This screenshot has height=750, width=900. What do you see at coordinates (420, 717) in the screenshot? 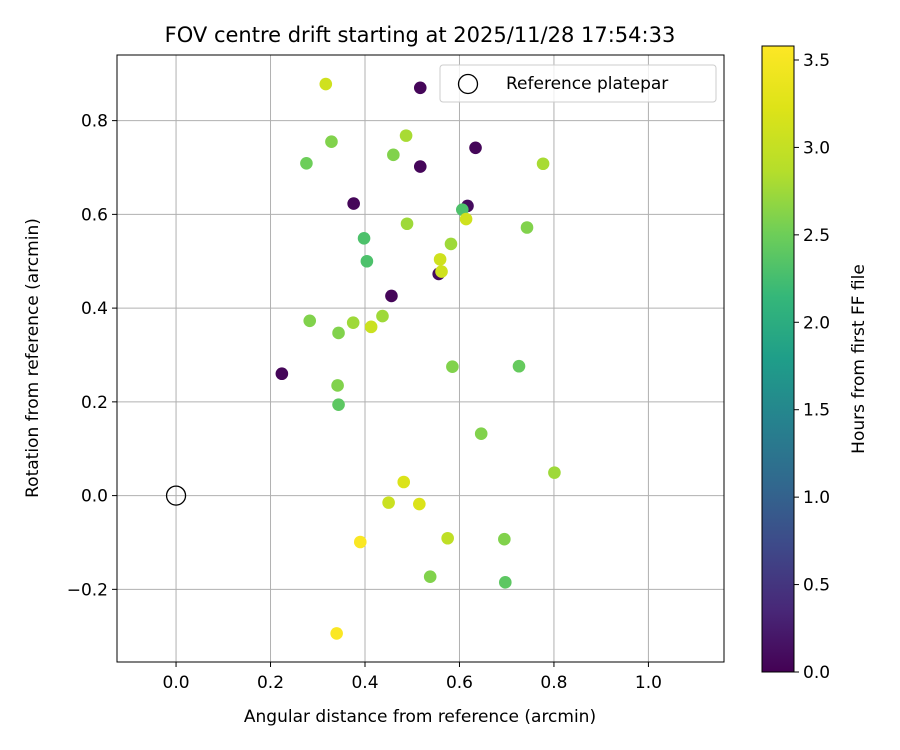
I see `x-axis-title: Angular distance from reference (arcmin)` at bounding box center [420, 717].